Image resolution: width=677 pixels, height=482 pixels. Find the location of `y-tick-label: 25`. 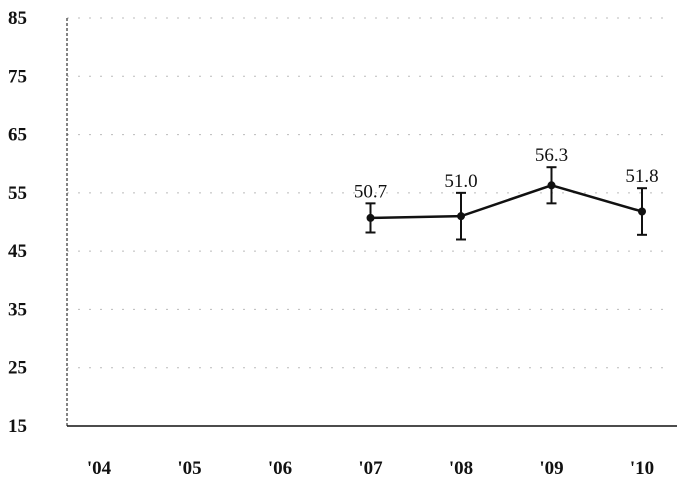

y-tick-label: 25 is located at coordinates (17, 368).